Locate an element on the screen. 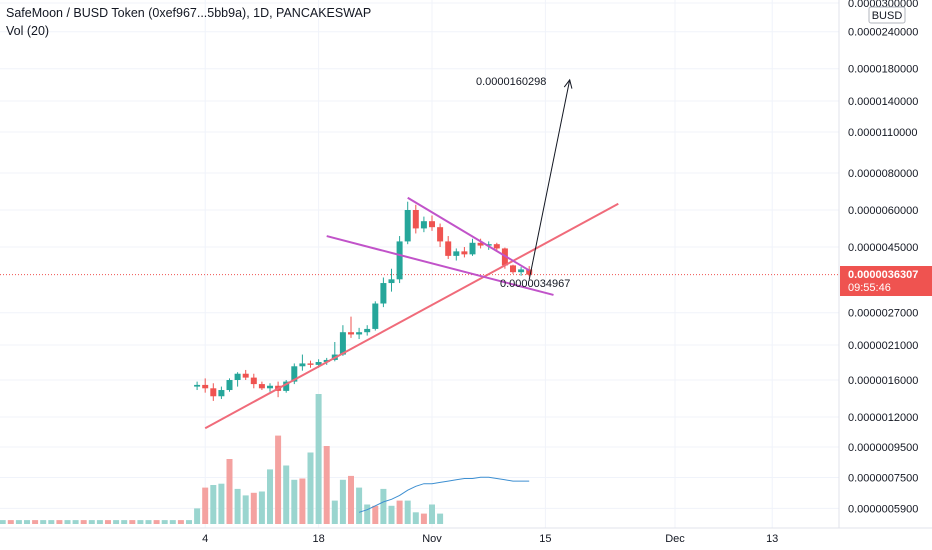 The height and width of the screenshot is (550, 932). time-tick-label: 15 is located at coordinates (545, 539).